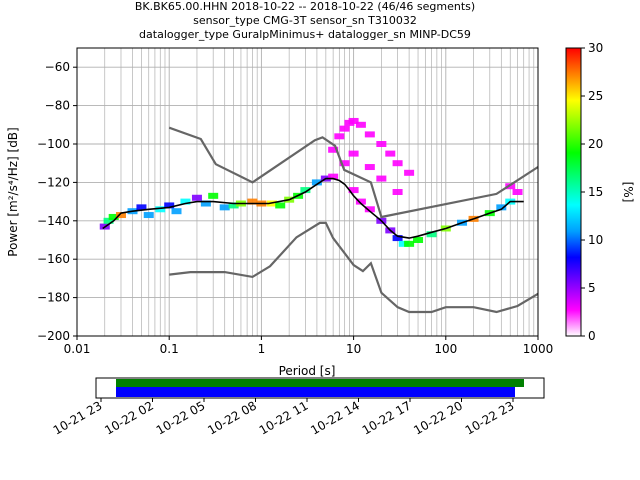  Describe the element at coordinates (628, 192) in the screenshot. I see `colorbar-label: [%]` at that location.